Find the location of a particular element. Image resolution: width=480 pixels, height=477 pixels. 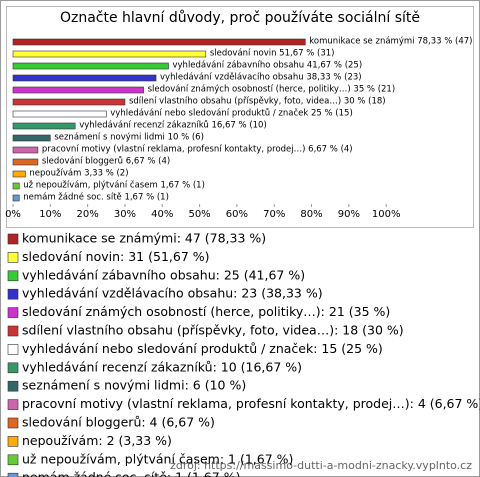

legend-label: nepoužívám: 2 (3,33 %) is located at coordinates (97, 440).